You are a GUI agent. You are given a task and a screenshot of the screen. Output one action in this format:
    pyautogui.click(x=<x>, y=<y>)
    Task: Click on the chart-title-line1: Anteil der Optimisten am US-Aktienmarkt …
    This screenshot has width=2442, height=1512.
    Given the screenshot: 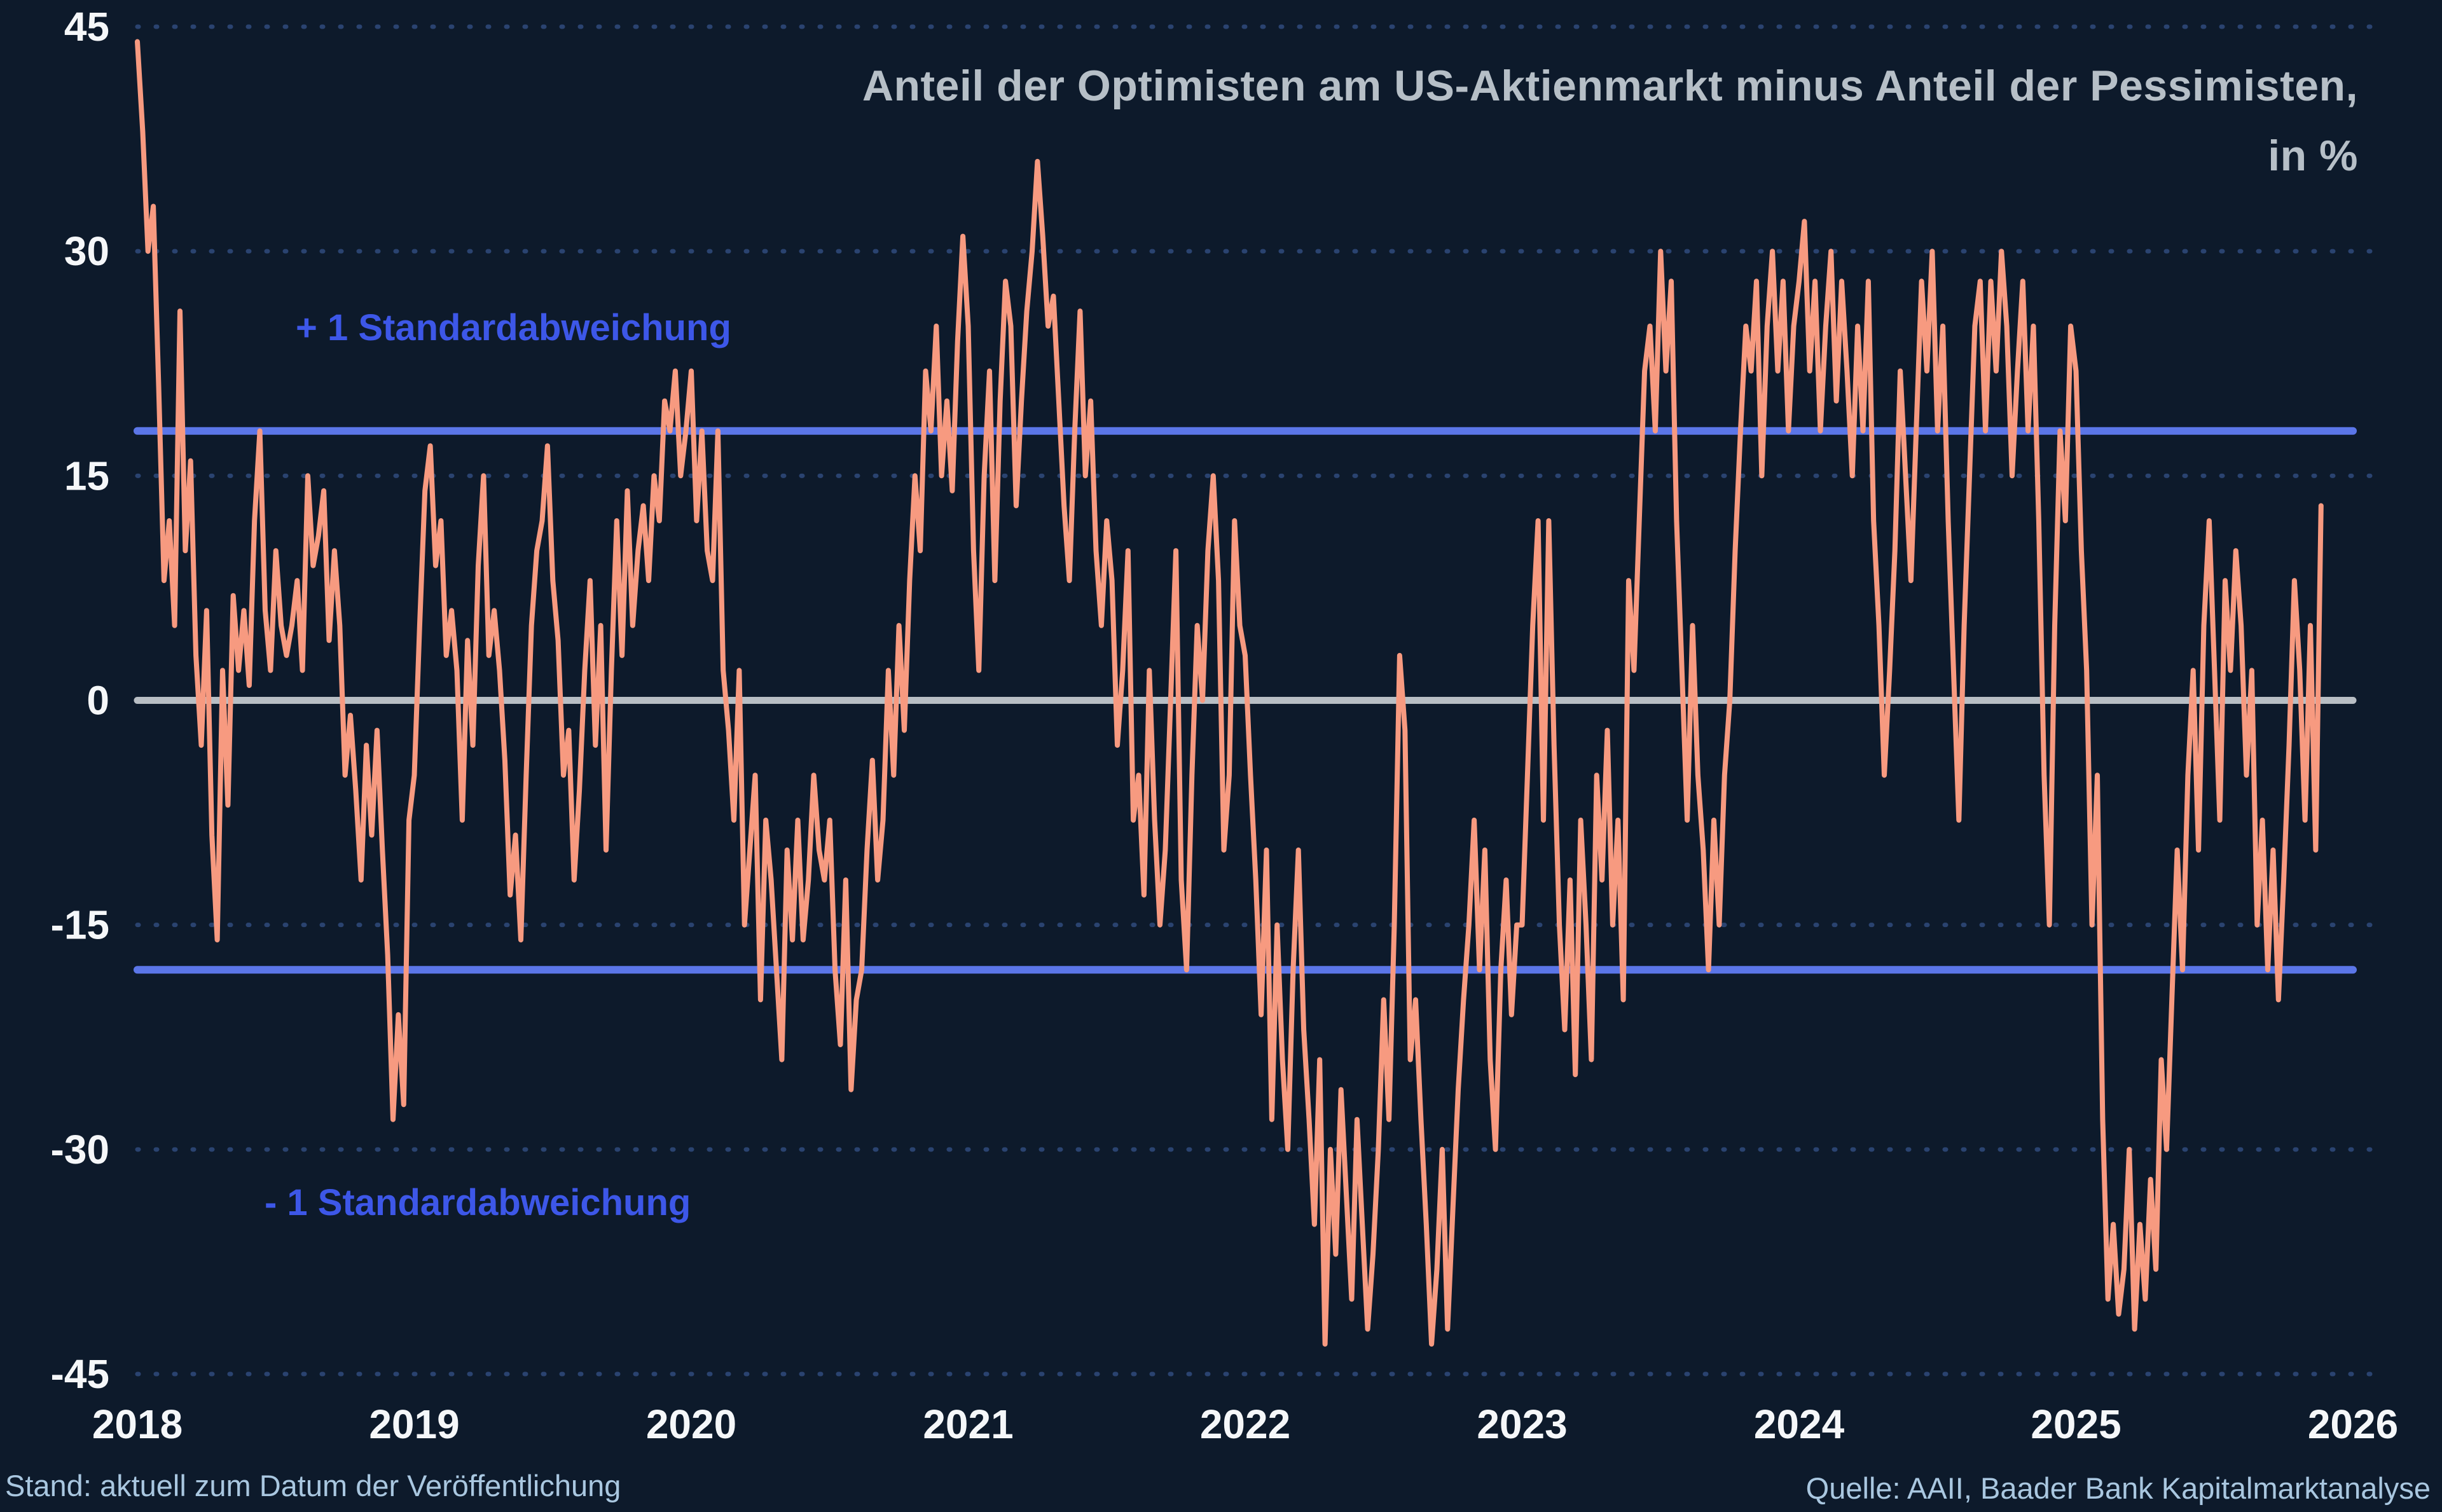 What is the action you would take?
    pyautogui.click(x=1610, y=86)
    